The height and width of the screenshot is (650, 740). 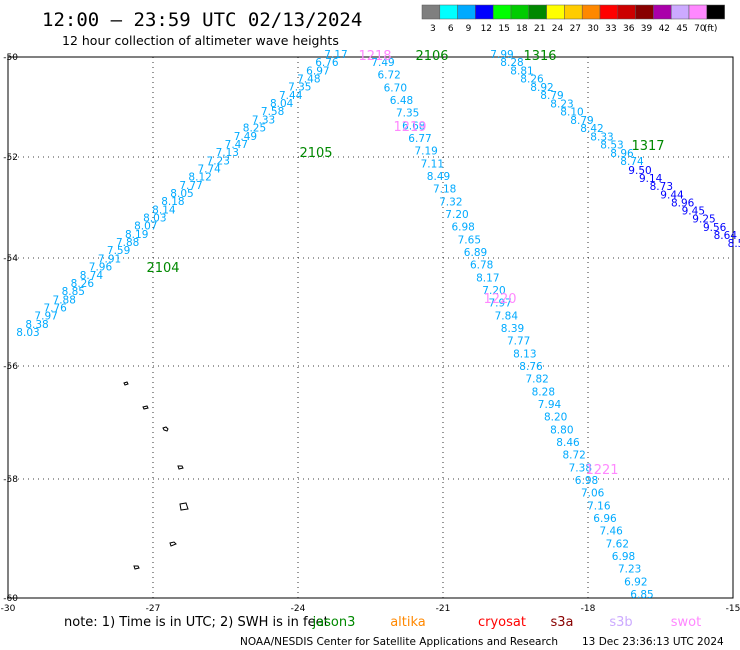 I want to click on wave-height-value: 9.50, so click(x=639, y=171).